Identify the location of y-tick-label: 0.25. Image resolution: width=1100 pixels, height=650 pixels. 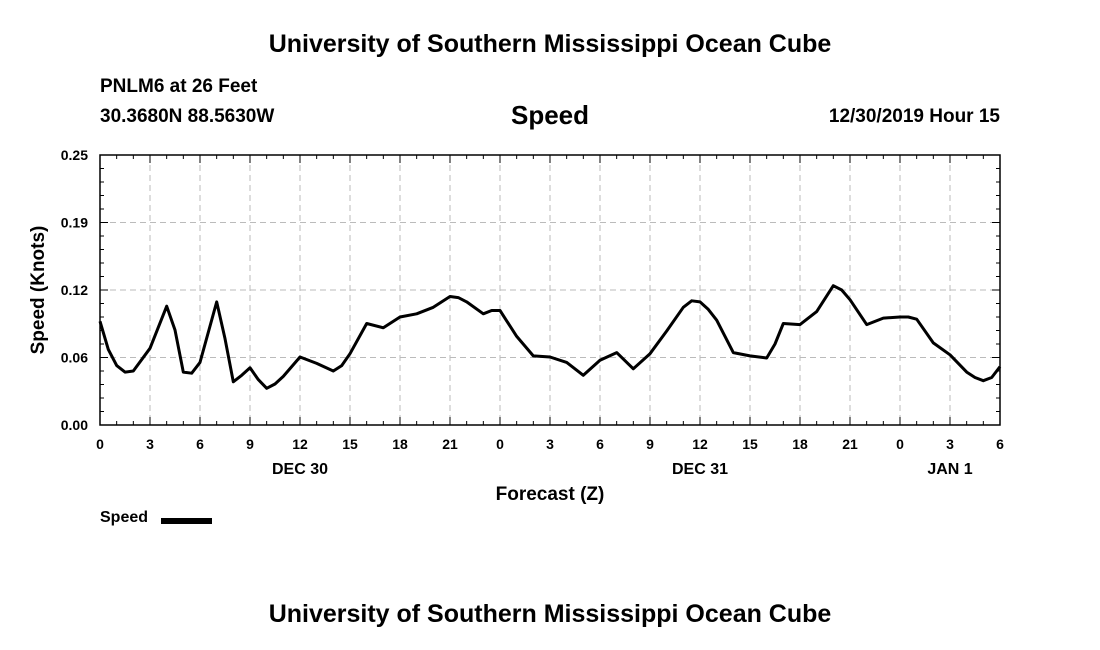
(74, 155).